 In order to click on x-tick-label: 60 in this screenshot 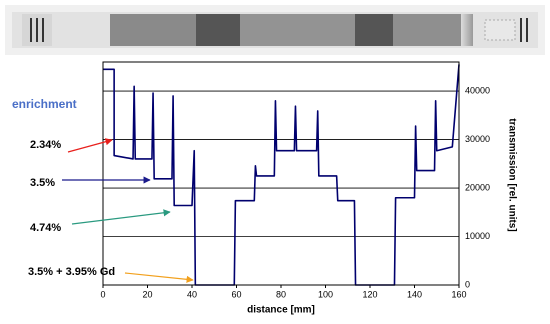, I will do `click(236, 294)`.